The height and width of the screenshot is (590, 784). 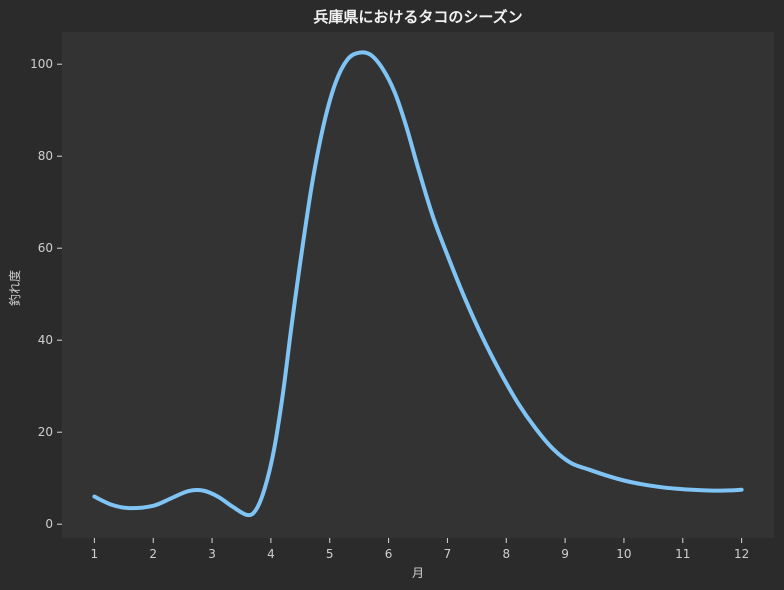 I want to click on x-tick-label: 2, so click(x=153, y=554).